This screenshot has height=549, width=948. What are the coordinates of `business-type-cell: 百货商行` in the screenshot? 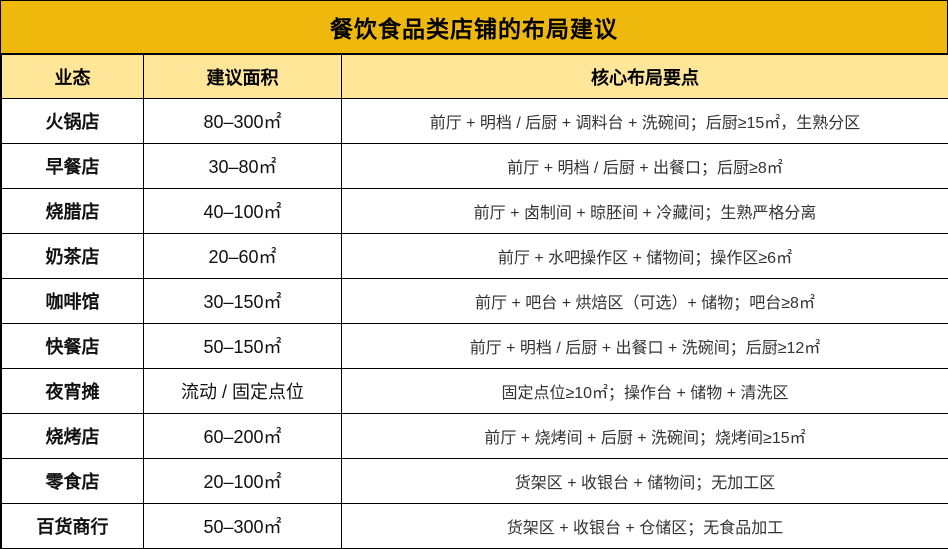 It's located at (72, 526).